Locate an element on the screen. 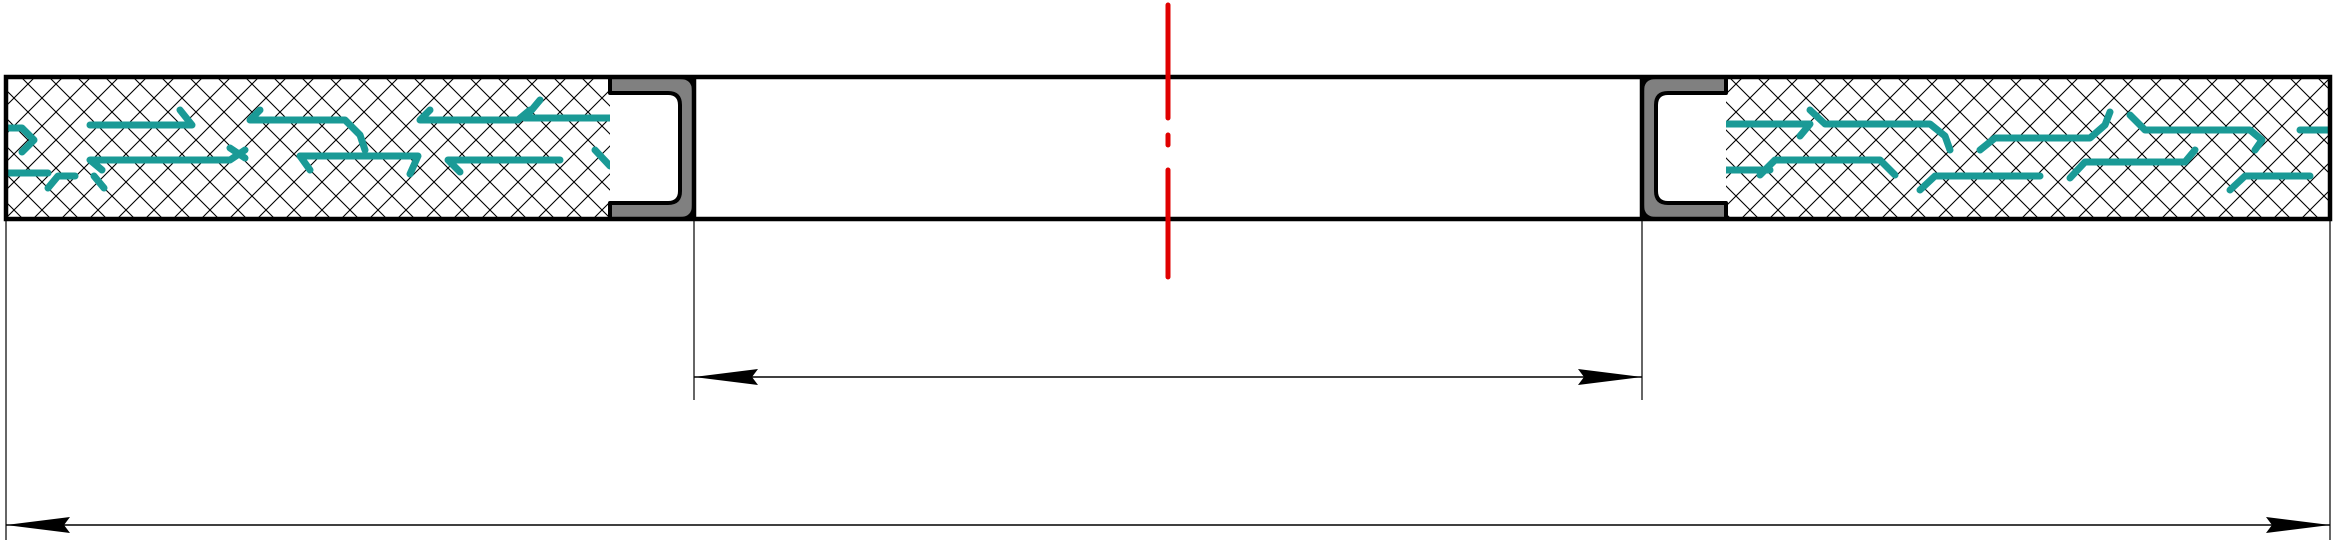 This screenshot has width=2336, height=556. right-reinforcement is located at coordinates (2028, 150).